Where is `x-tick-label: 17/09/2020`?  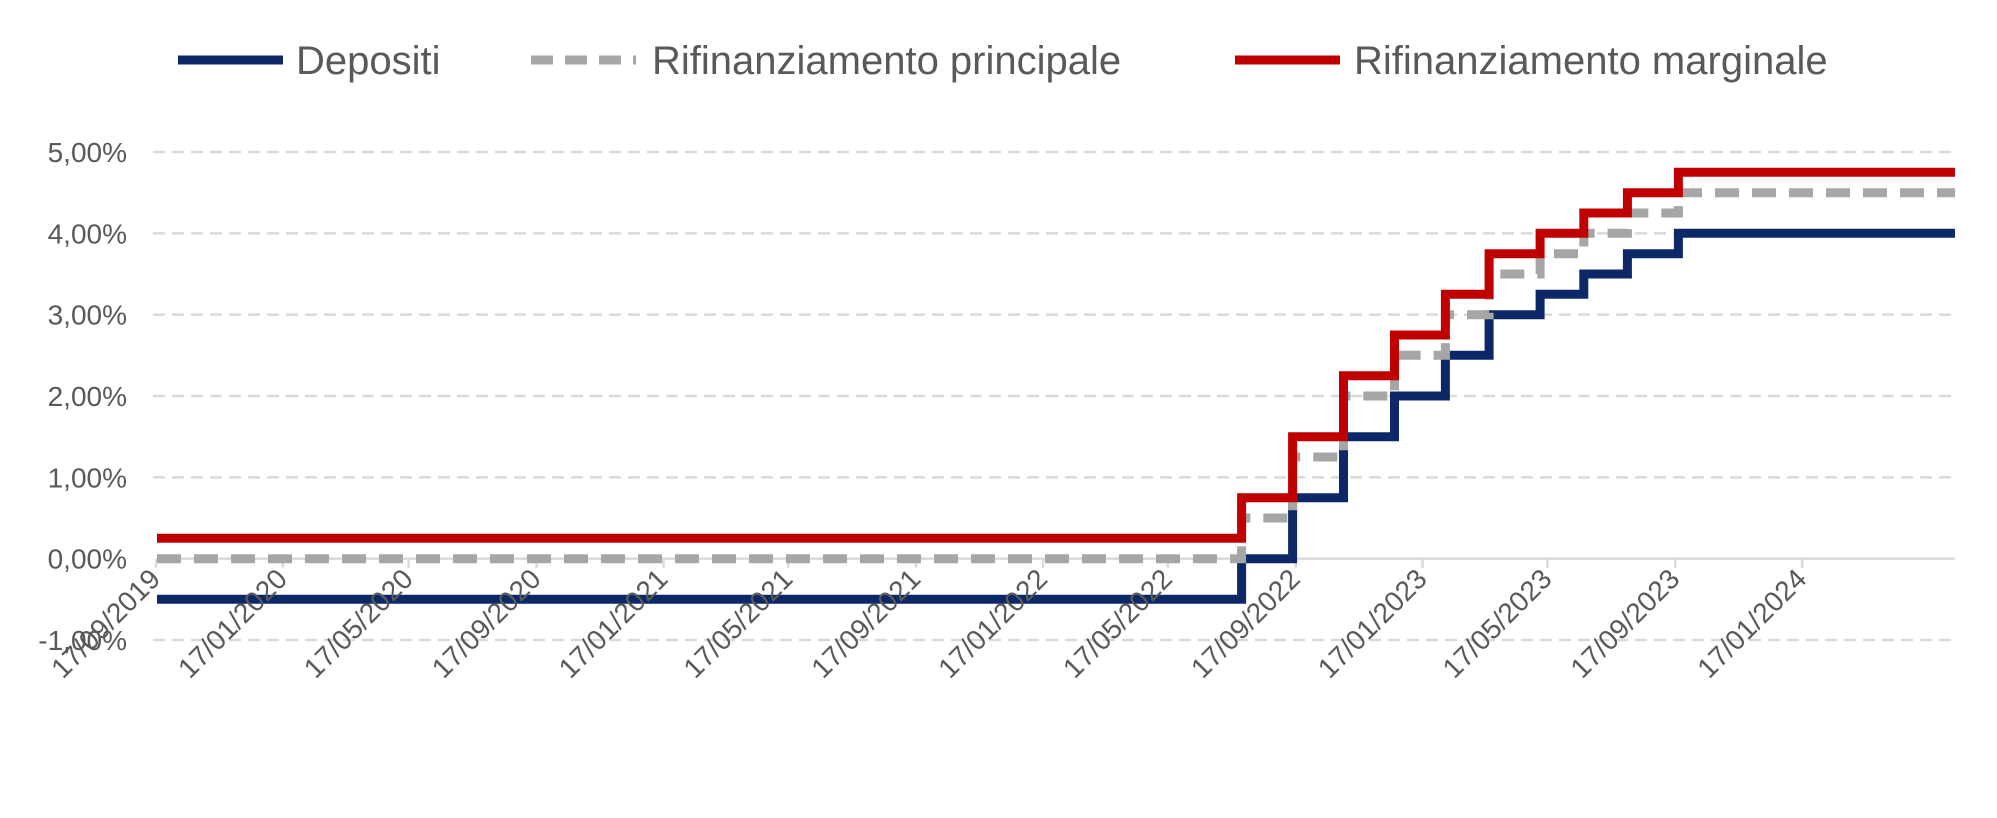 x-tick-label: 17/09/2020 is located at coordinates (486, 623).